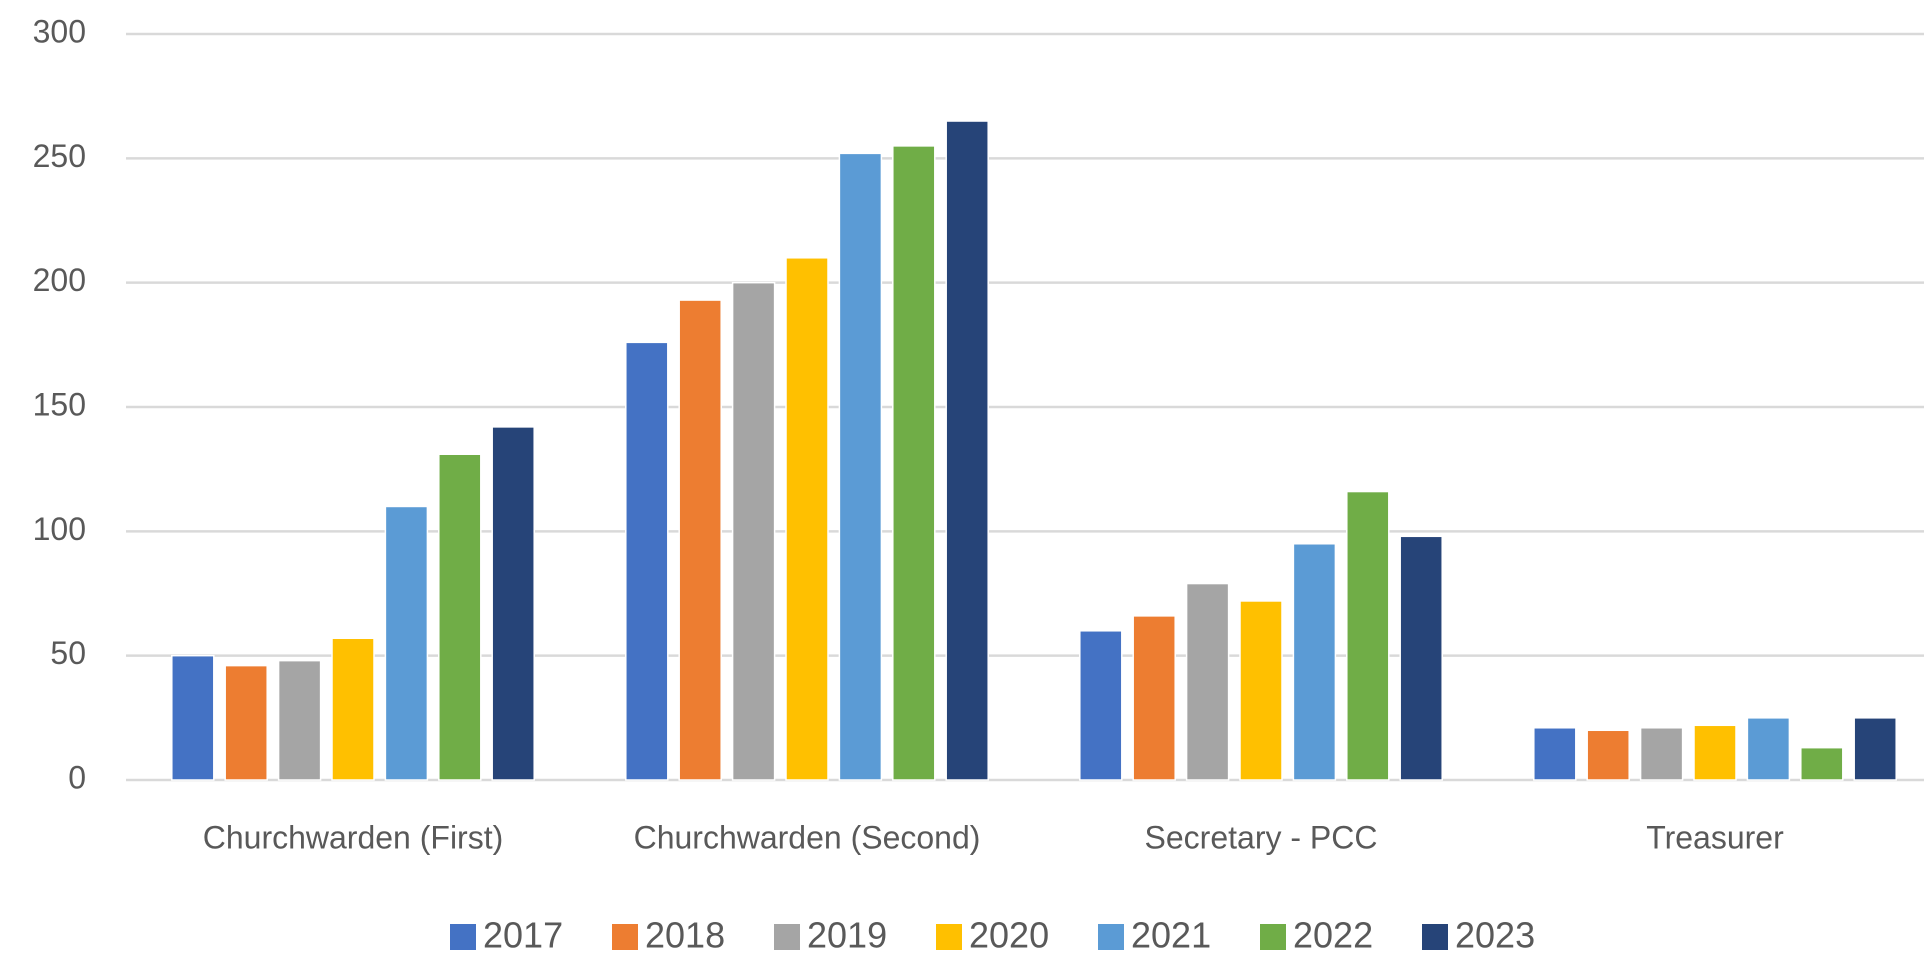  What do you see at coordinates (59, 31) in the screenshot?
I see `y-tick-label: 300` at bounding box center [59, 31].